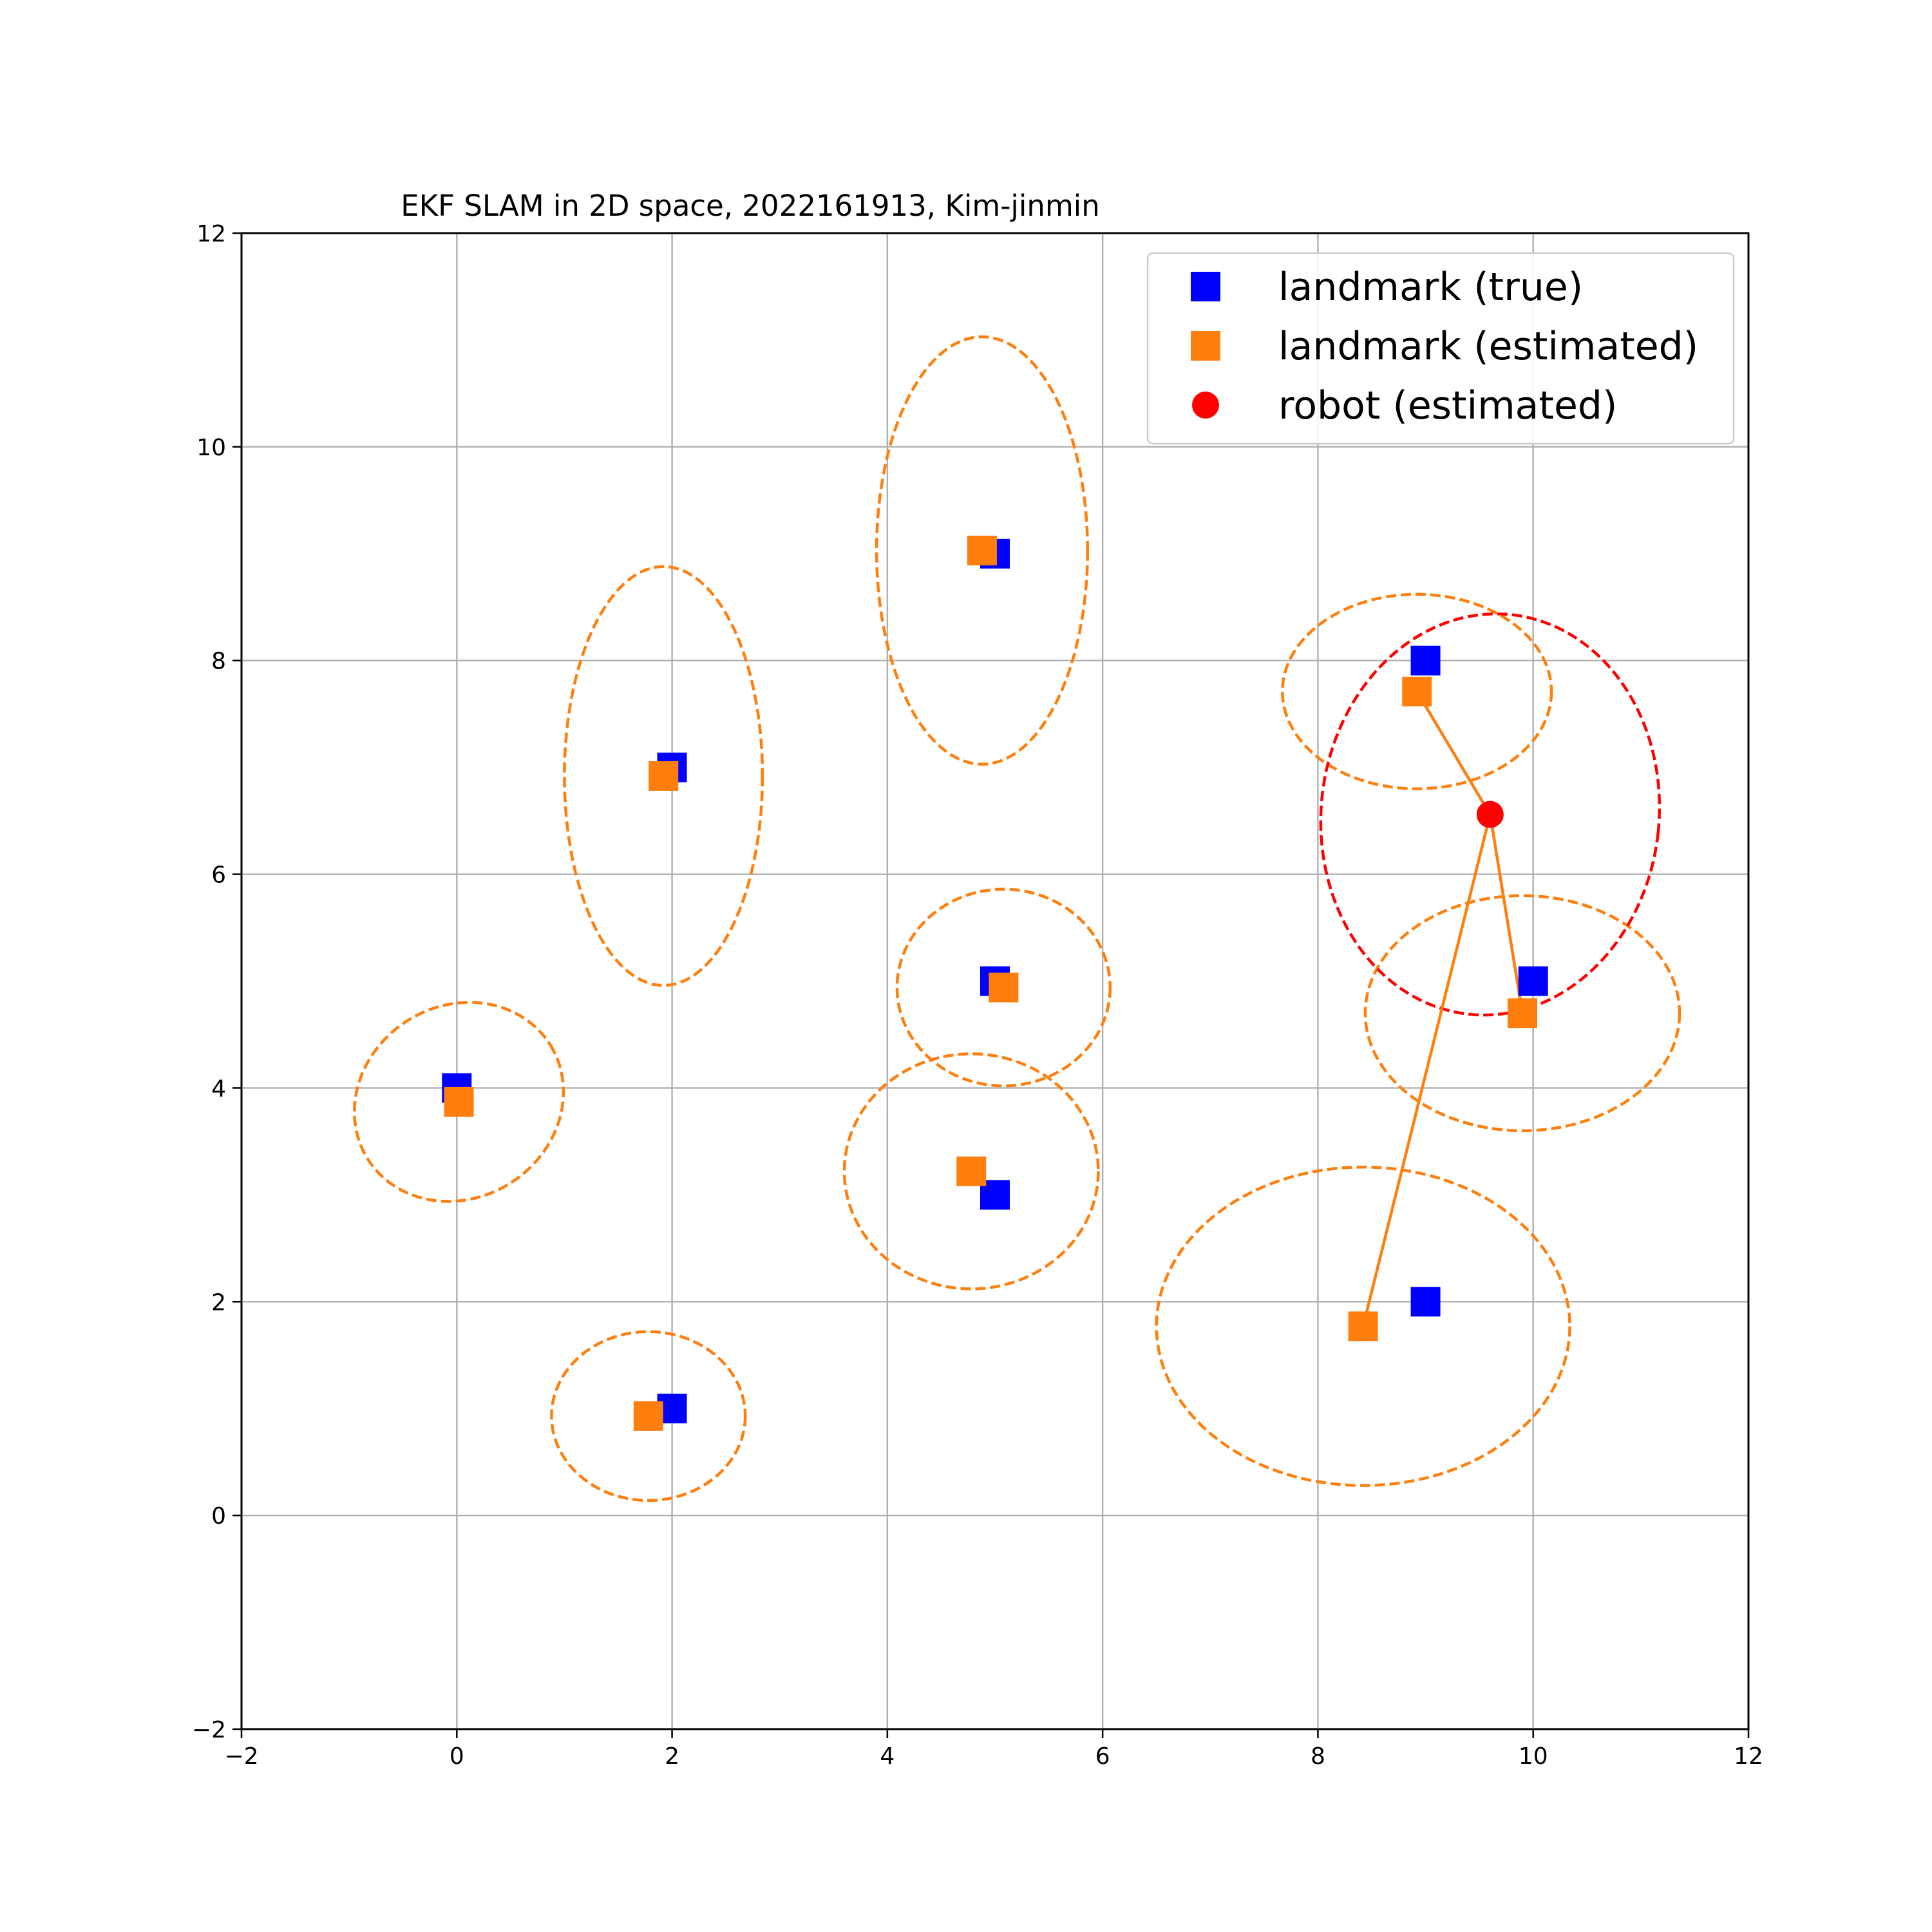 The height and width of the screenshot is (1932, 1932). Describe the element at coordinates (211, 448) in the screenshot. I see `y-tick-label: 10` at that location.